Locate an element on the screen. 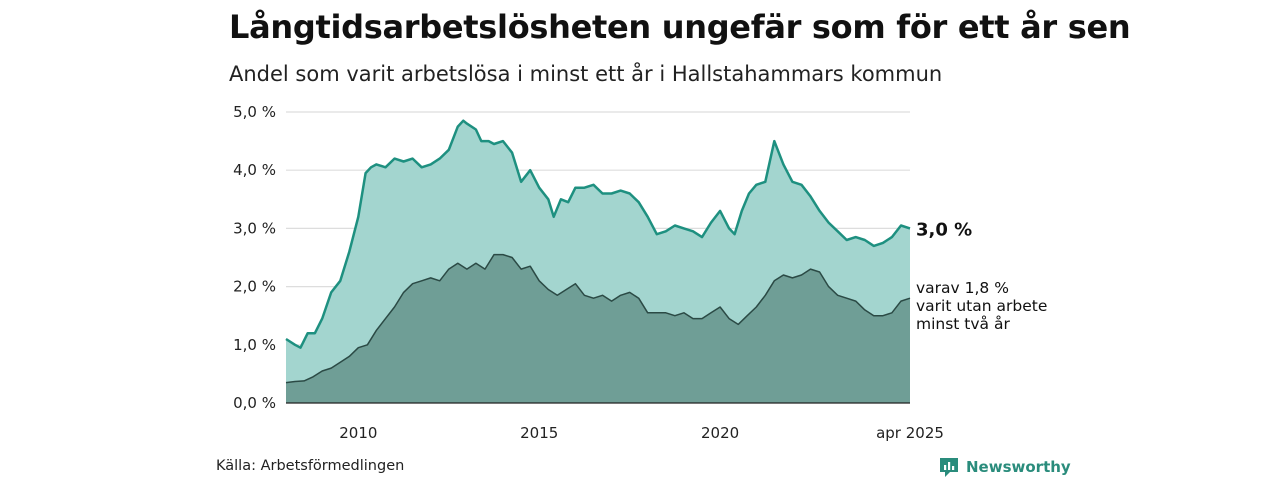 The height and width of the screenshot is (480, 1280). x-tick-label: 2015 is located at coordinates (539, 433).